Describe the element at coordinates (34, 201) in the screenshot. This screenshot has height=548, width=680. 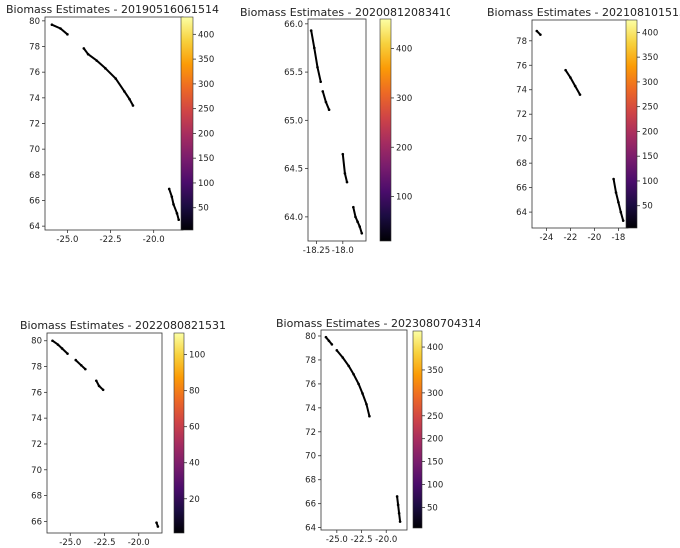
I see `y-tick-label: 66` at that location.